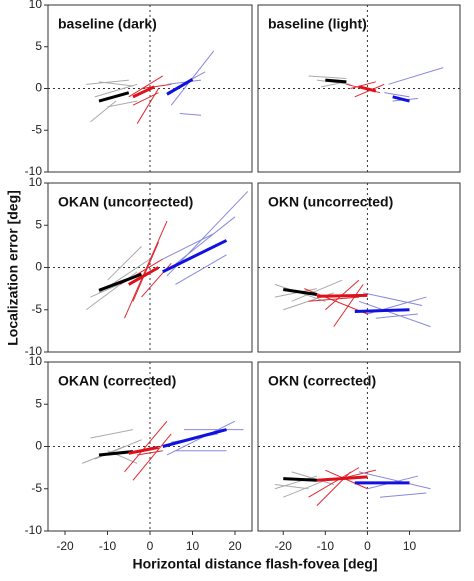 This screenshot has height=581, width=474. What do you see at coordinates (13, 268) in the screenshot?
I see `y-axis-label: Localization error [deg]` at bounding box center [13, 268].